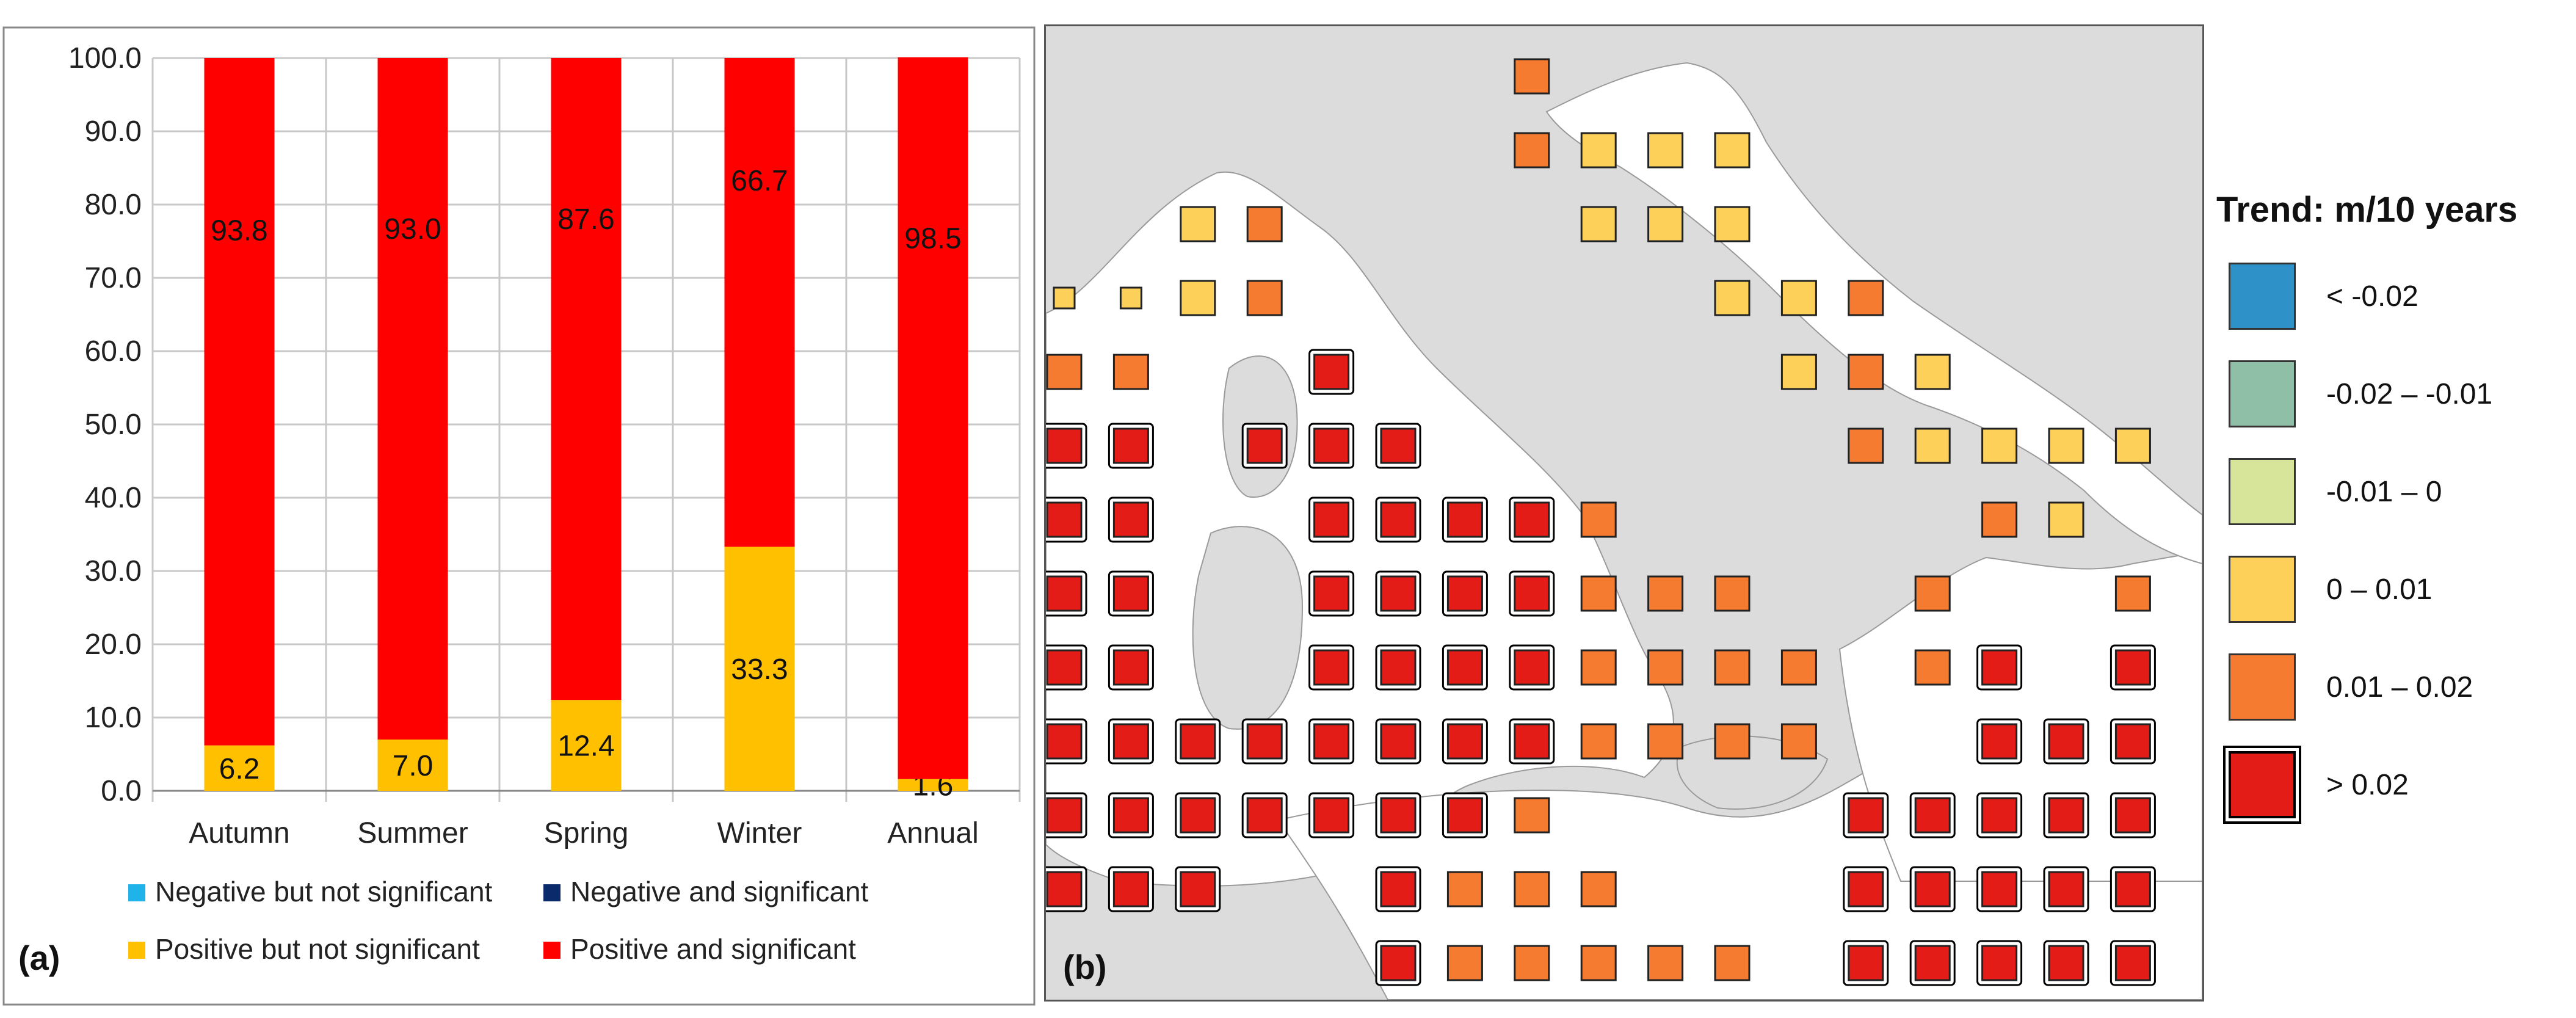  I want to click on legend-label: Negative and significant, so click(719, 891).